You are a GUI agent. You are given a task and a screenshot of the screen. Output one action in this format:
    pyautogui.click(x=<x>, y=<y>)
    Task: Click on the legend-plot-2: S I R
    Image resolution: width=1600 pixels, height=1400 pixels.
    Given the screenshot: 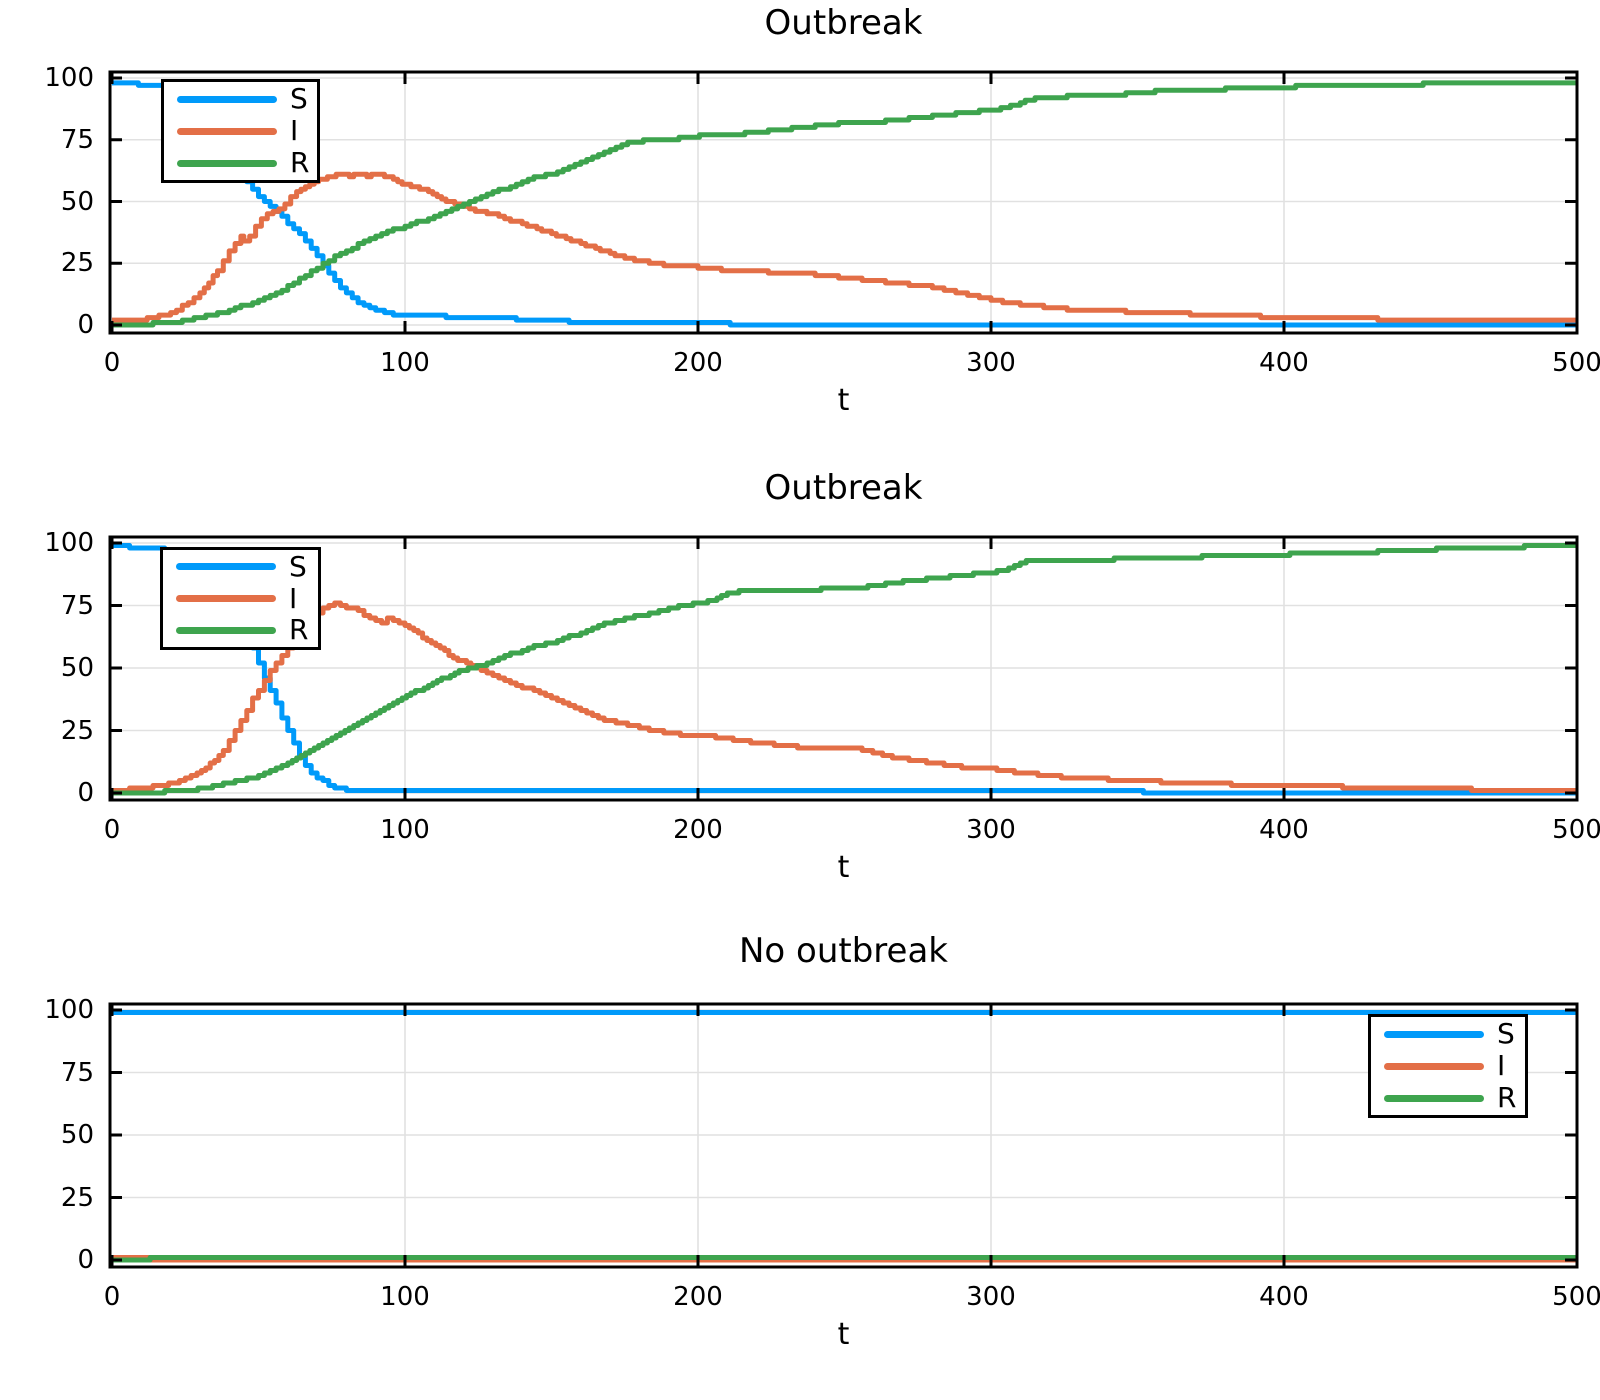 What is the action you would take?
    pyautogui.click(x=240, y=598)
    